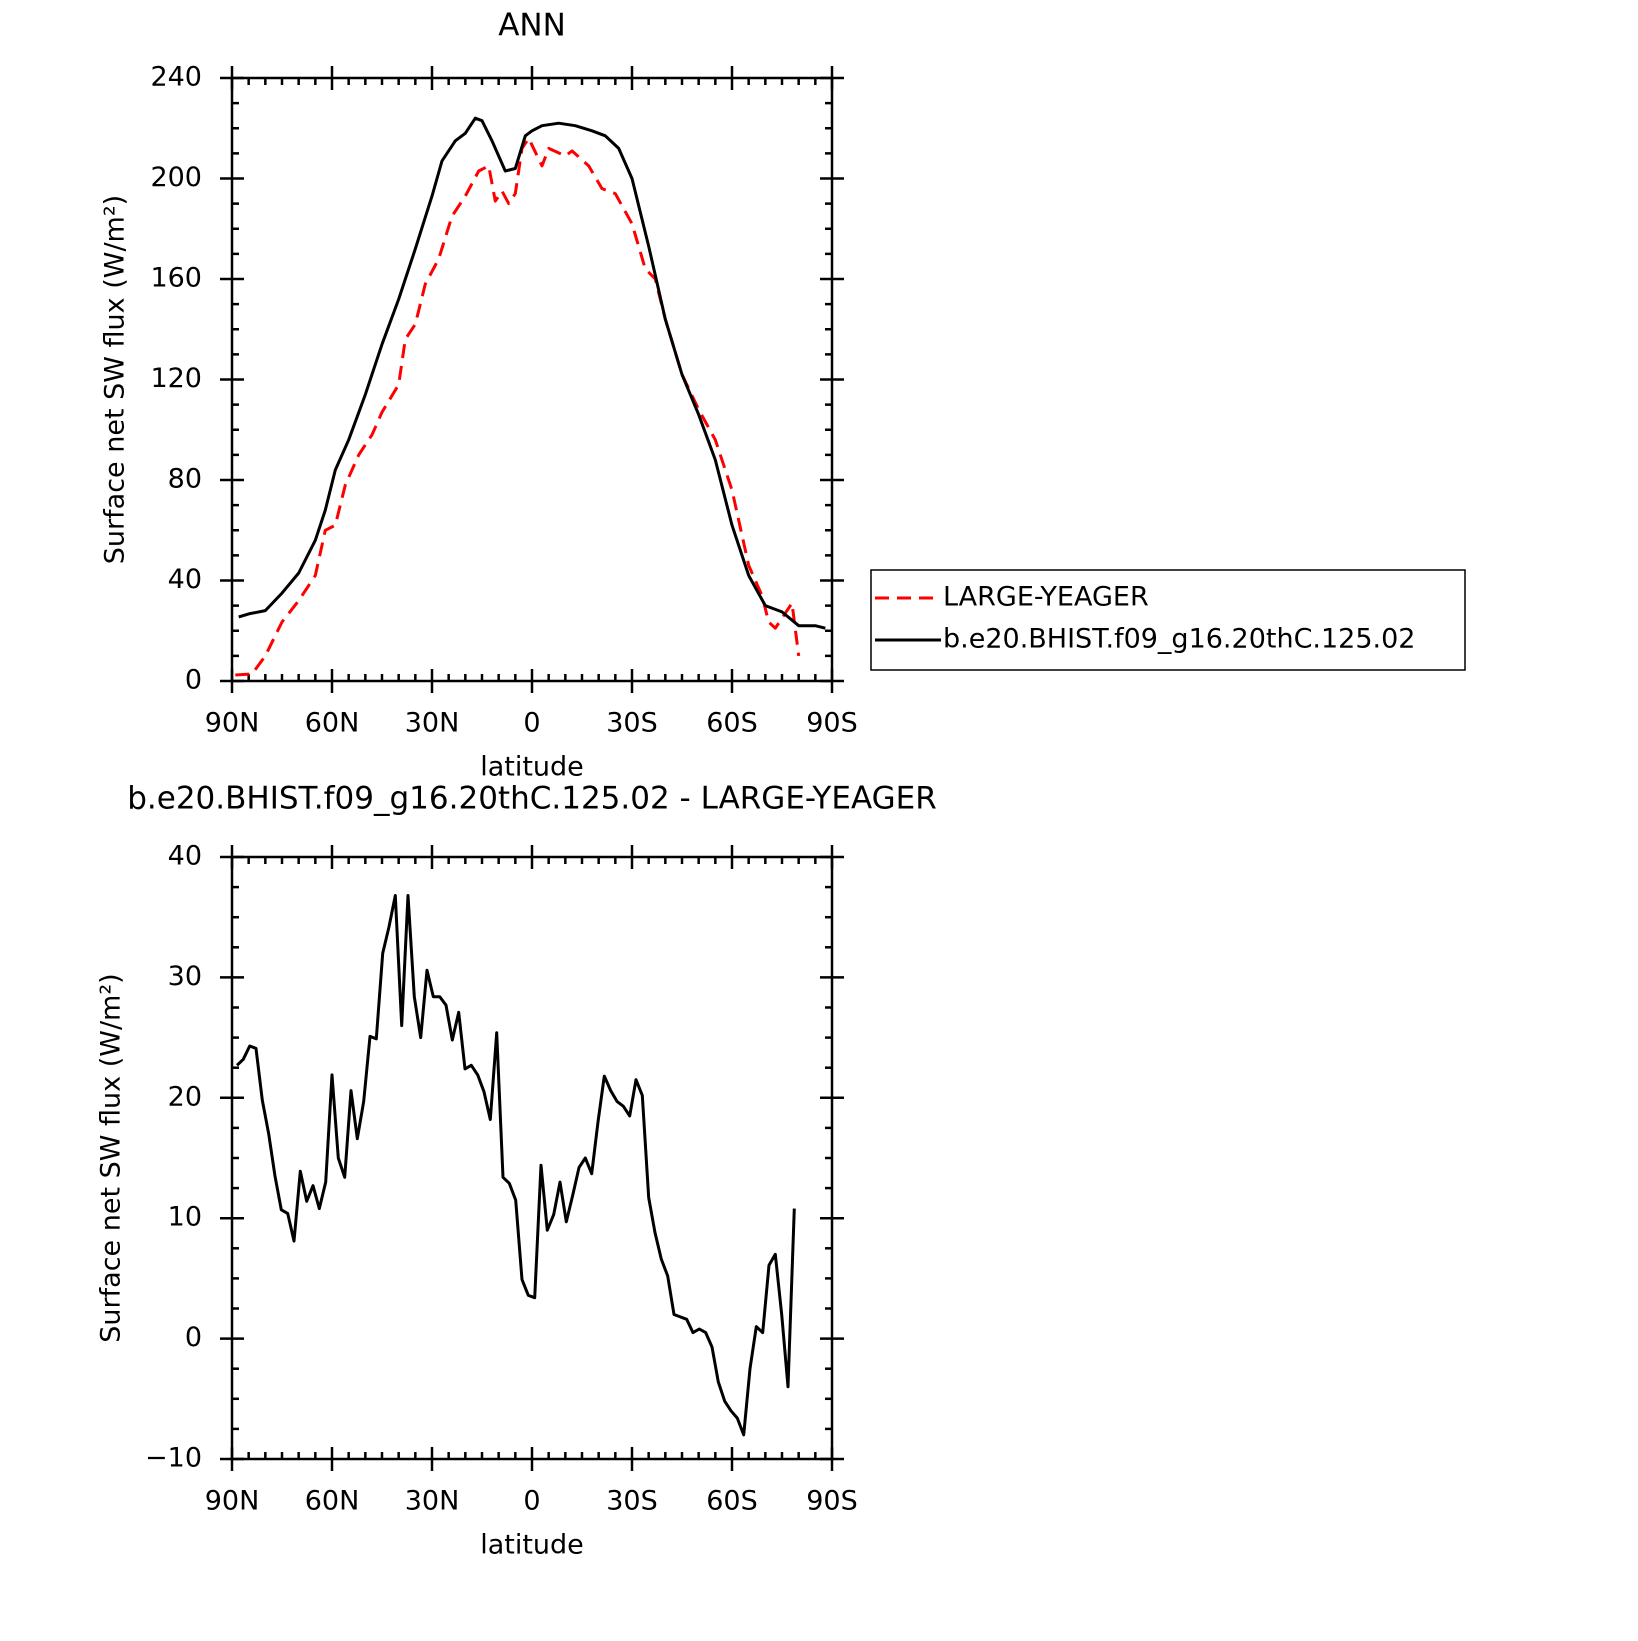 The image size is (1638, 1641). What do you see at coordinates (185, 479) in the screenshot?
I see `y-tick-label: 80` at bounding box center [185, 479].